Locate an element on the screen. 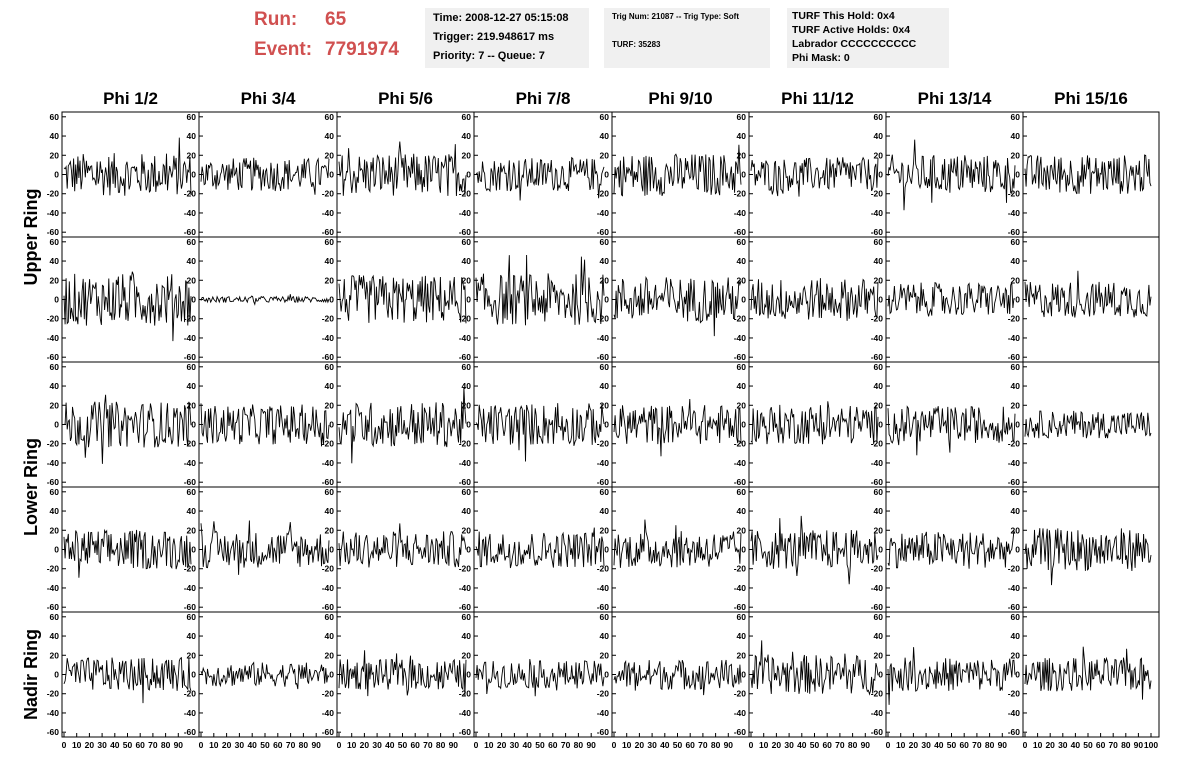 The height and width of the screenshot is (772, 1196). x-tick-label: 50 is located at coordinates (128, 745).